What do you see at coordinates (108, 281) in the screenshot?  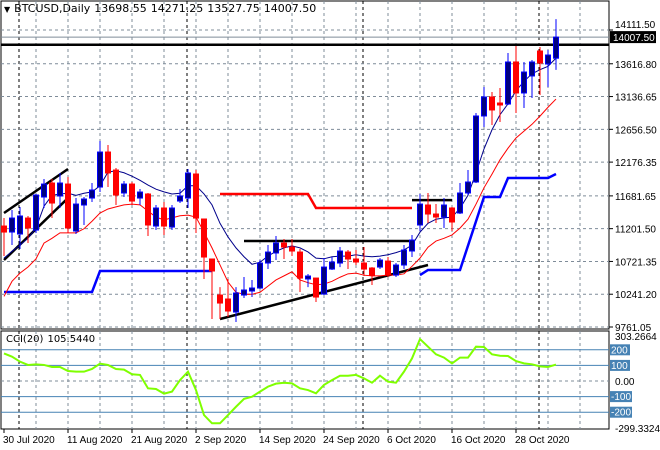 I see `support-step-line` at bounding box center [108, 281].